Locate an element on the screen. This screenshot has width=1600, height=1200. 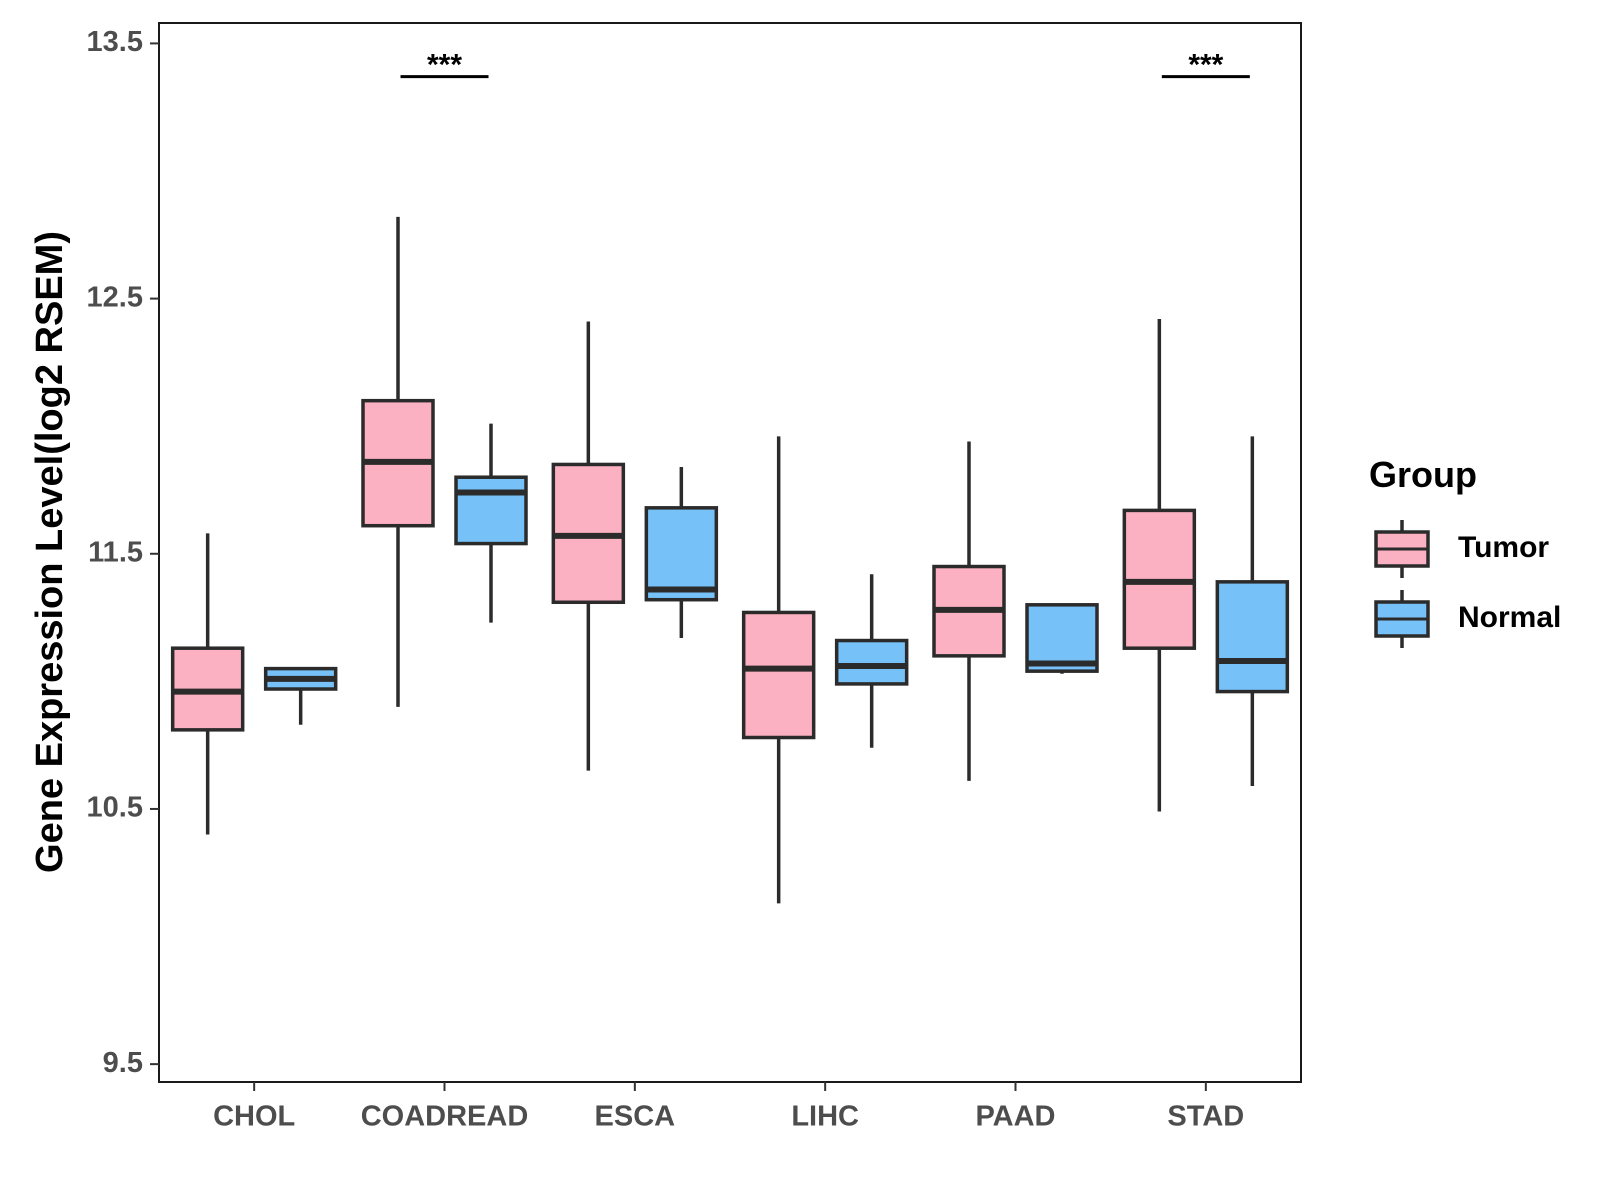
box-normal-stad is located at coordinates (1252, 611).